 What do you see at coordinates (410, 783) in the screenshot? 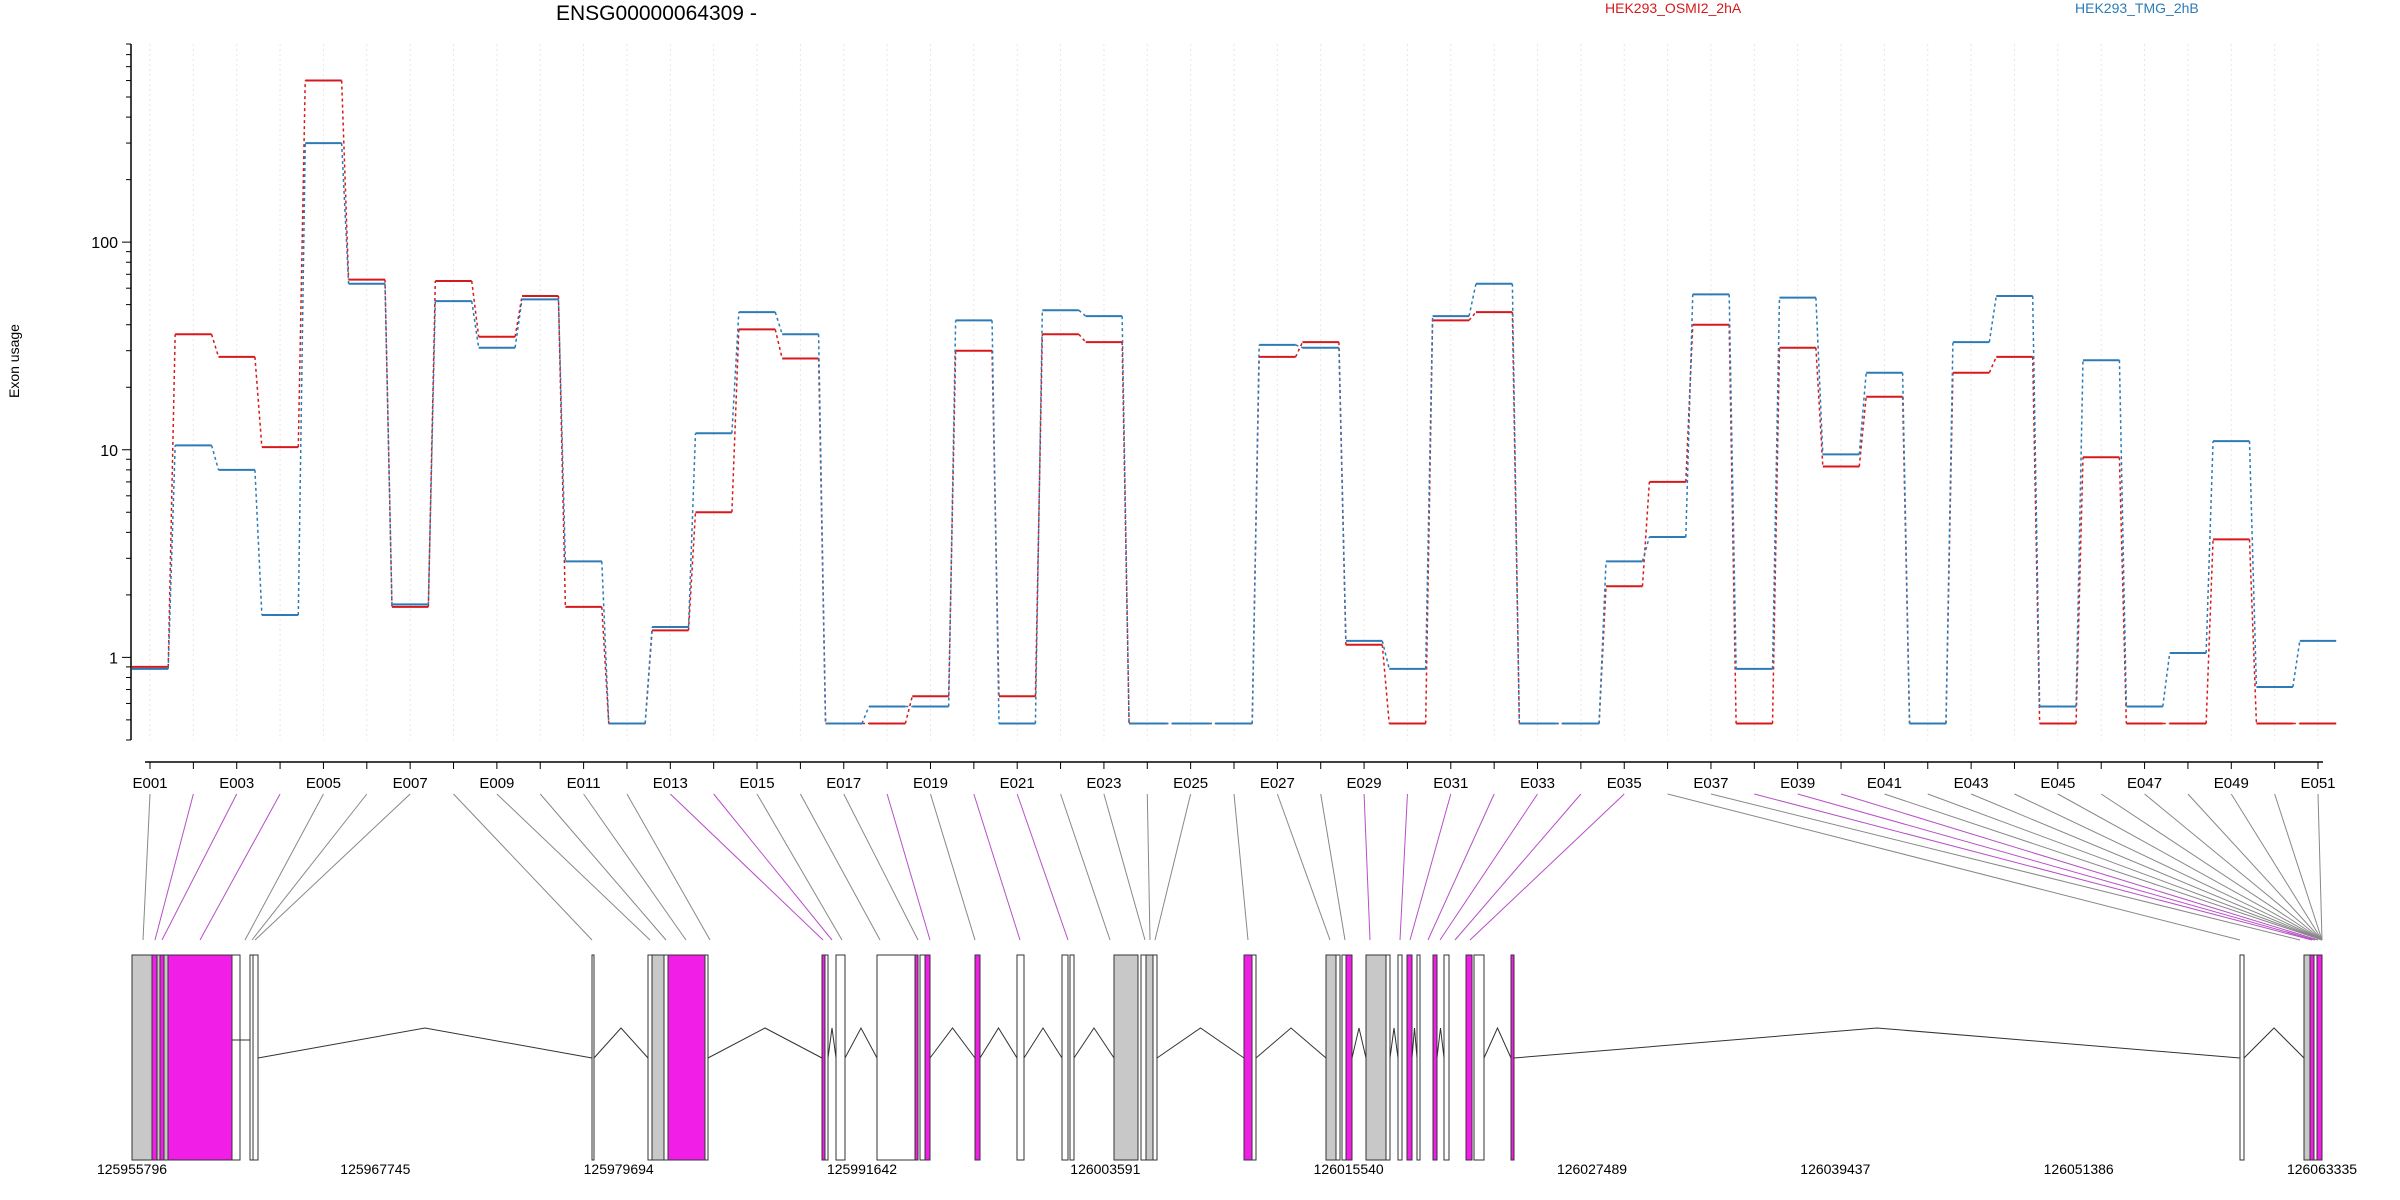
I see `x-tick-label: E007` at bounding box center [410, 783].